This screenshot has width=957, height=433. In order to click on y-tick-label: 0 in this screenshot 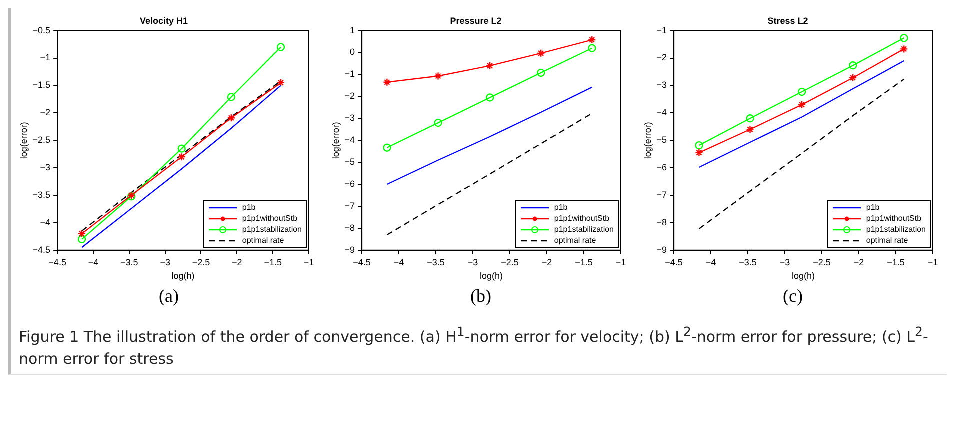, I will do `click(353, 52)`.